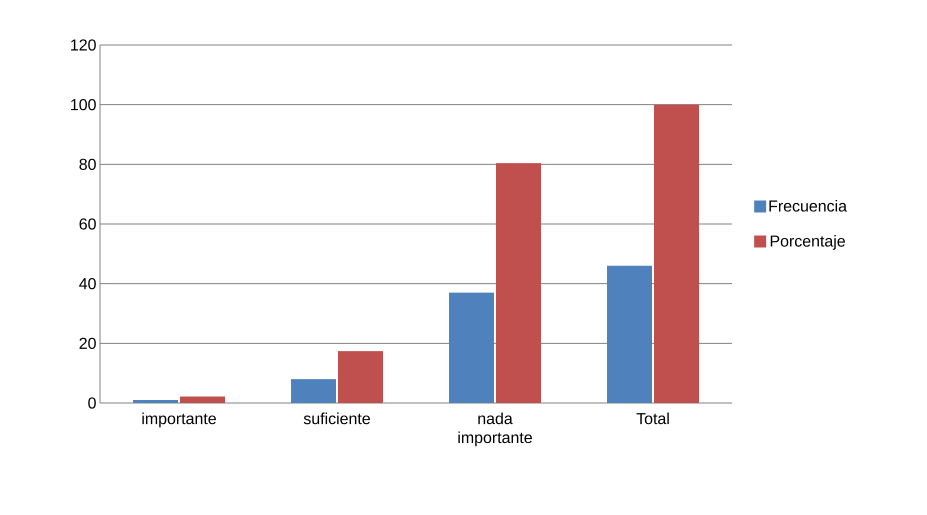  What do you see at coordinates (92, 403) in the screenshot?
I see `y-tick-label: 0` at bounding box center [92, 403].